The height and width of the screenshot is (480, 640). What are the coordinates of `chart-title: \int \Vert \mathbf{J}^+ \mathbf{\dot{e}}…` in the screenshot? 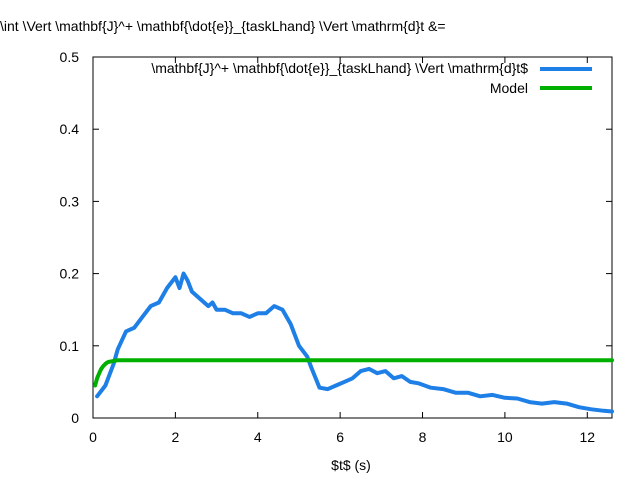 It's located at (223, 26).